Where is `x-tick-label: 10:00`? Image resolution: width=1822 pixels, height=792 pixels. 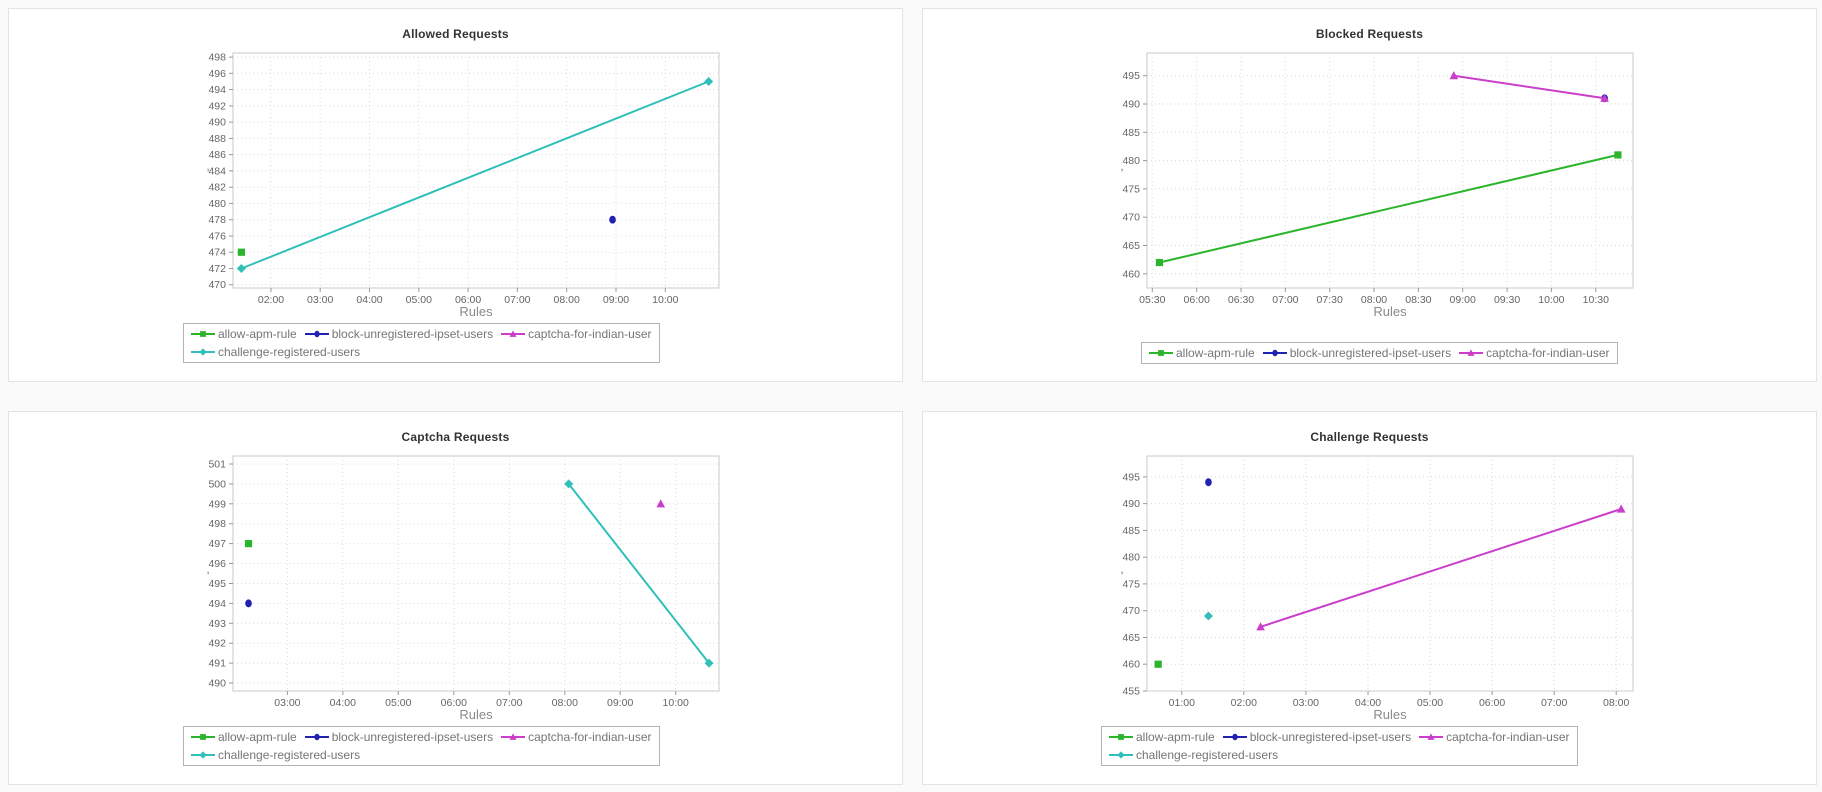 x-tick-label: 10:00 is located at coordinates (1551, 300).